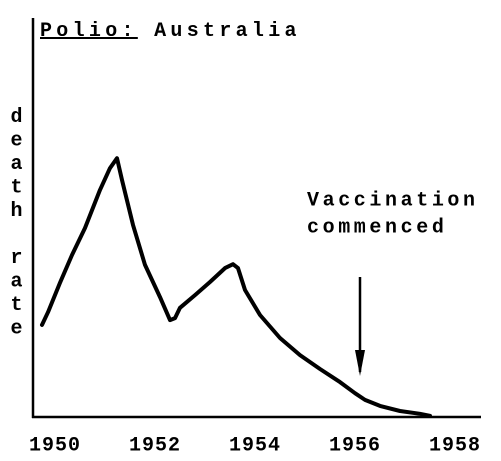 The width and height of the screenshot is (501, 461). I want to click on annotation-arrowhead, so click(360, 363).